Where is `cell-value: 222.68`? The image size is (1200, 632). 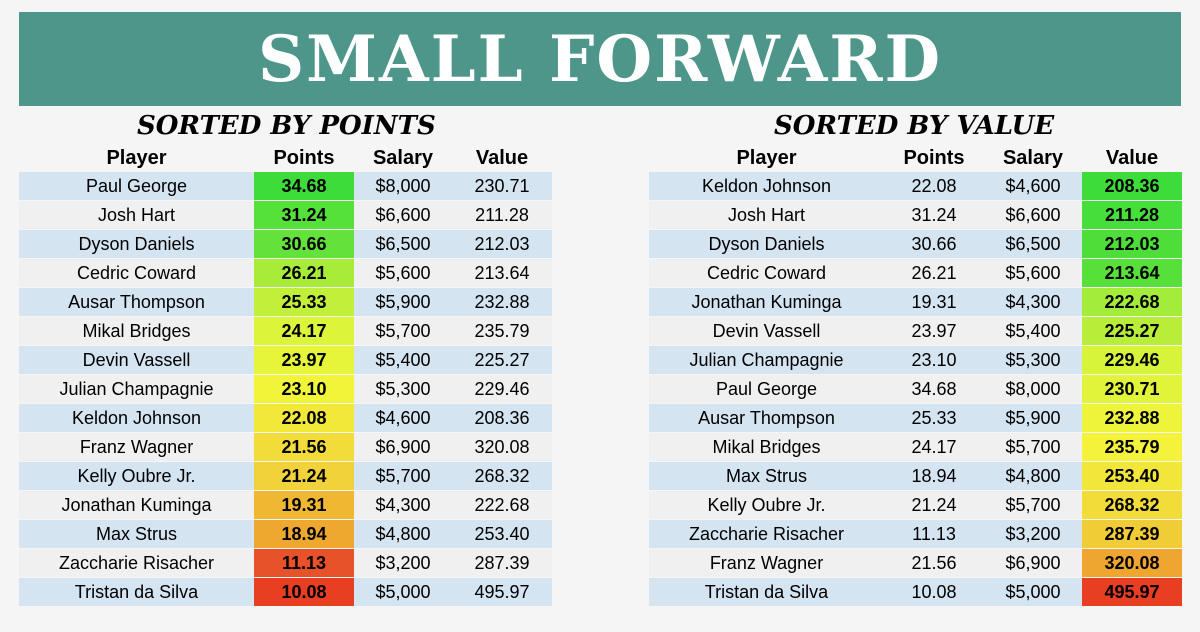
cell-value: 222.68 is located at coordinates (502, 505).